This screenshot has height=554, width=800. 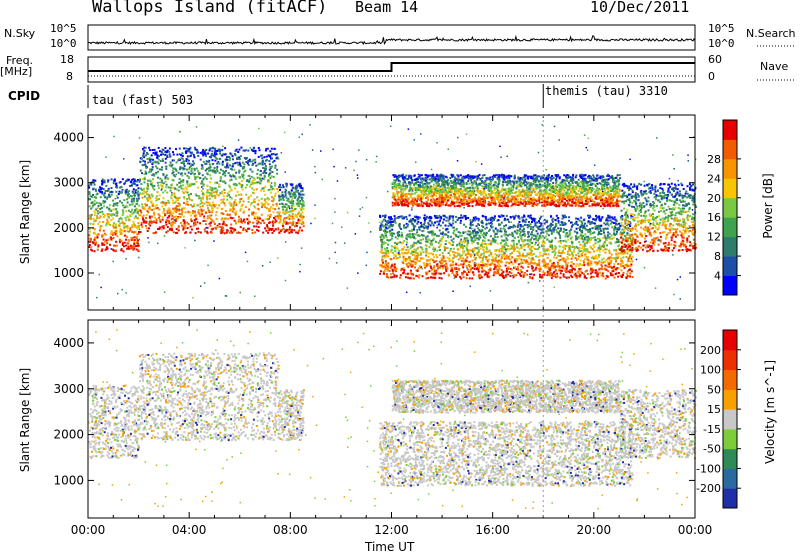 What do you see at coordinates (16, 71) in the screenshot?
I see `freq-unit: [MHz]` at bounding box center [16, 71].